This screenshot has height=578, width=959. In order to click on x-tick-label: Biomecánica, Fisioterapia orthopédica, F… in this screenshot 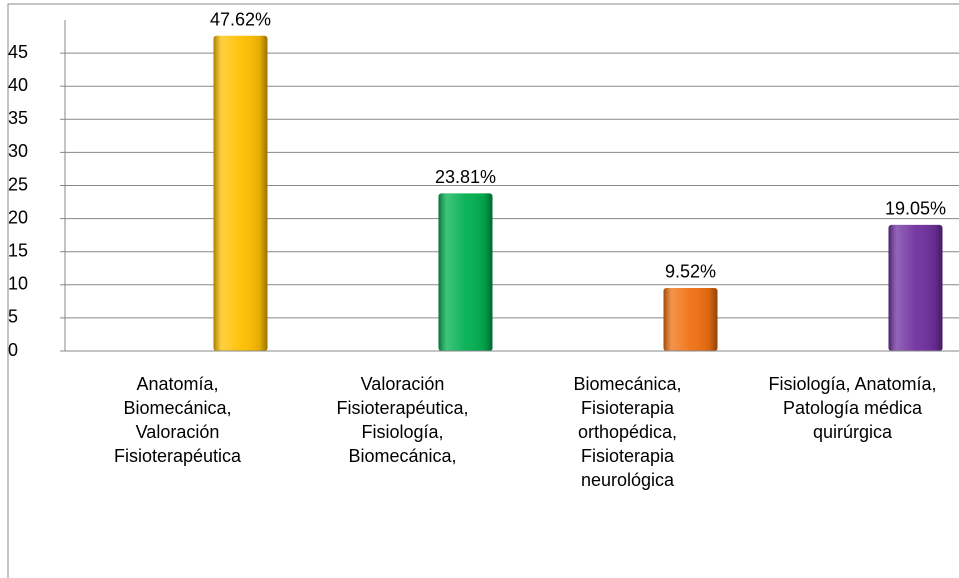, I will do `click(627, 432)`.